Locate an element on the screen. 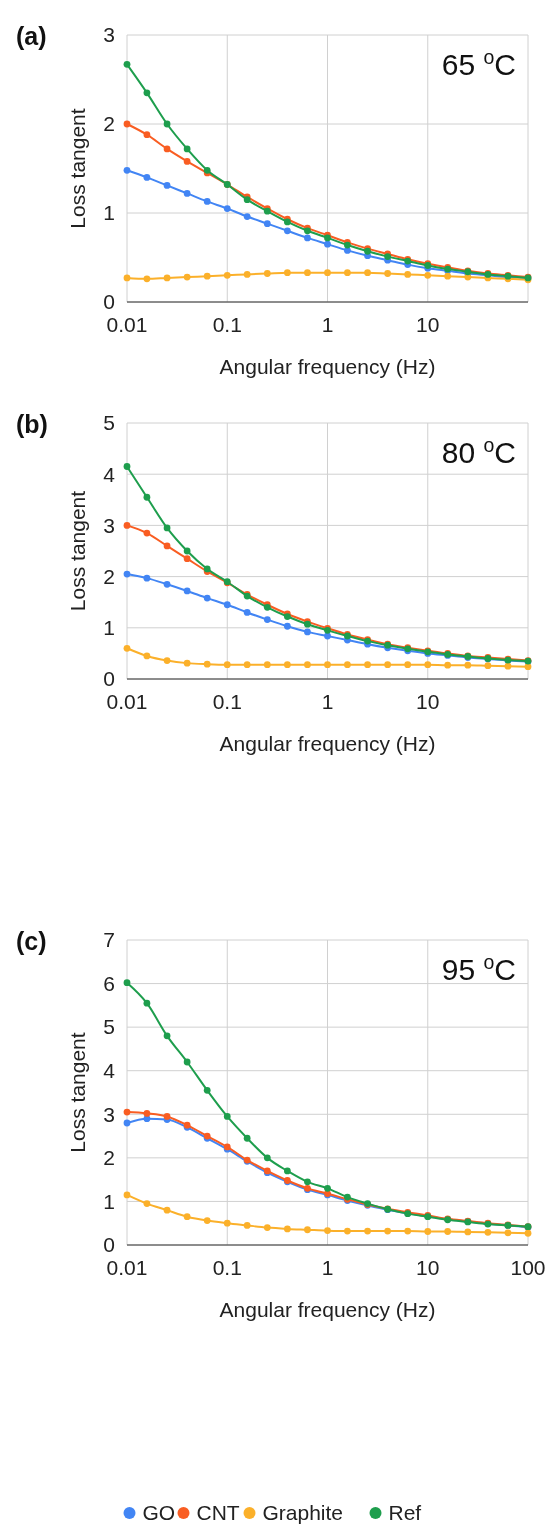 The height and width of the screenshot is (1532, 559). chart-title: (a) is located at coordinates (31, 36).